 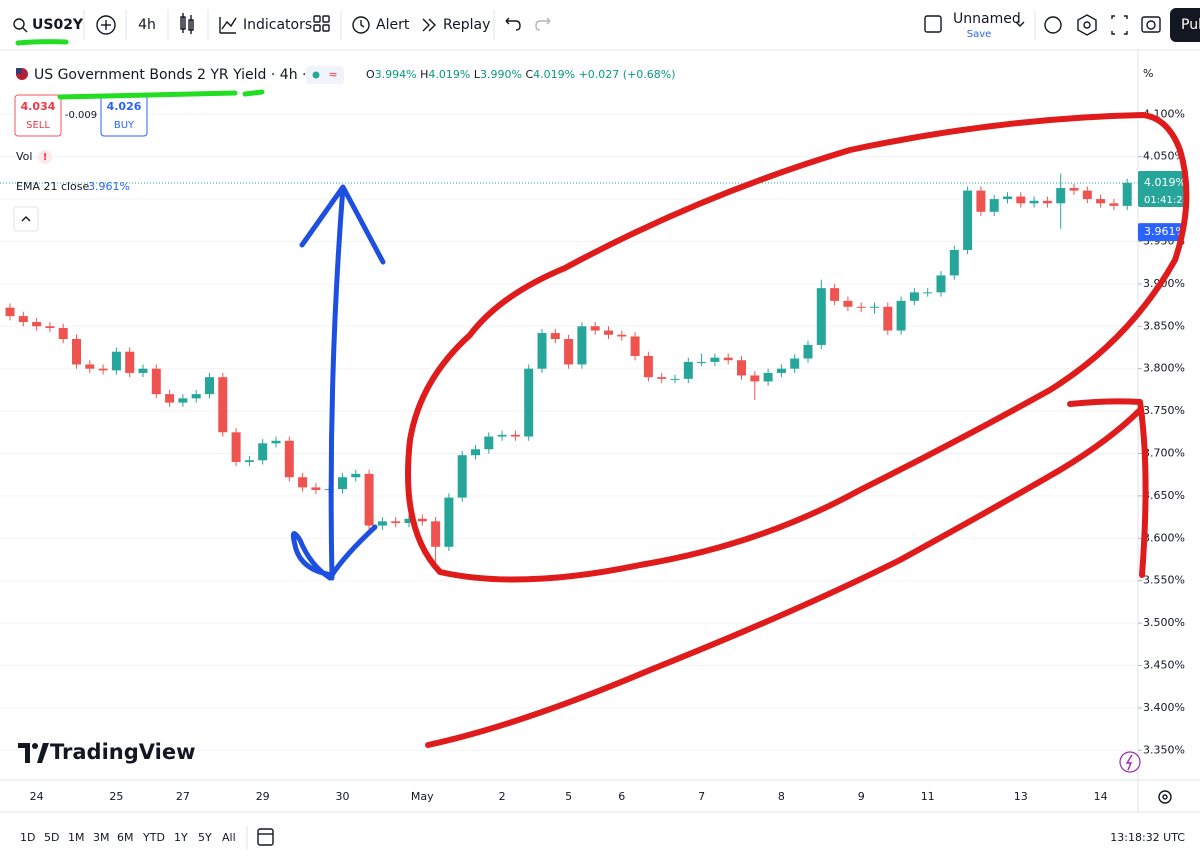 I want to click on collapse-button, so click(x=26, y=219).